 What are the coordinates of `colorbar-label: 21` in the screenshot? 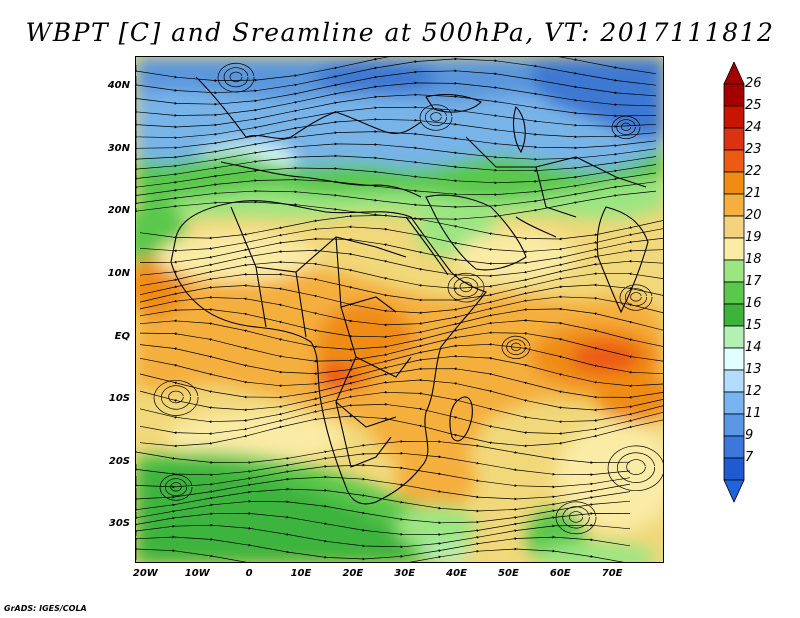 It's located at (753, 193).